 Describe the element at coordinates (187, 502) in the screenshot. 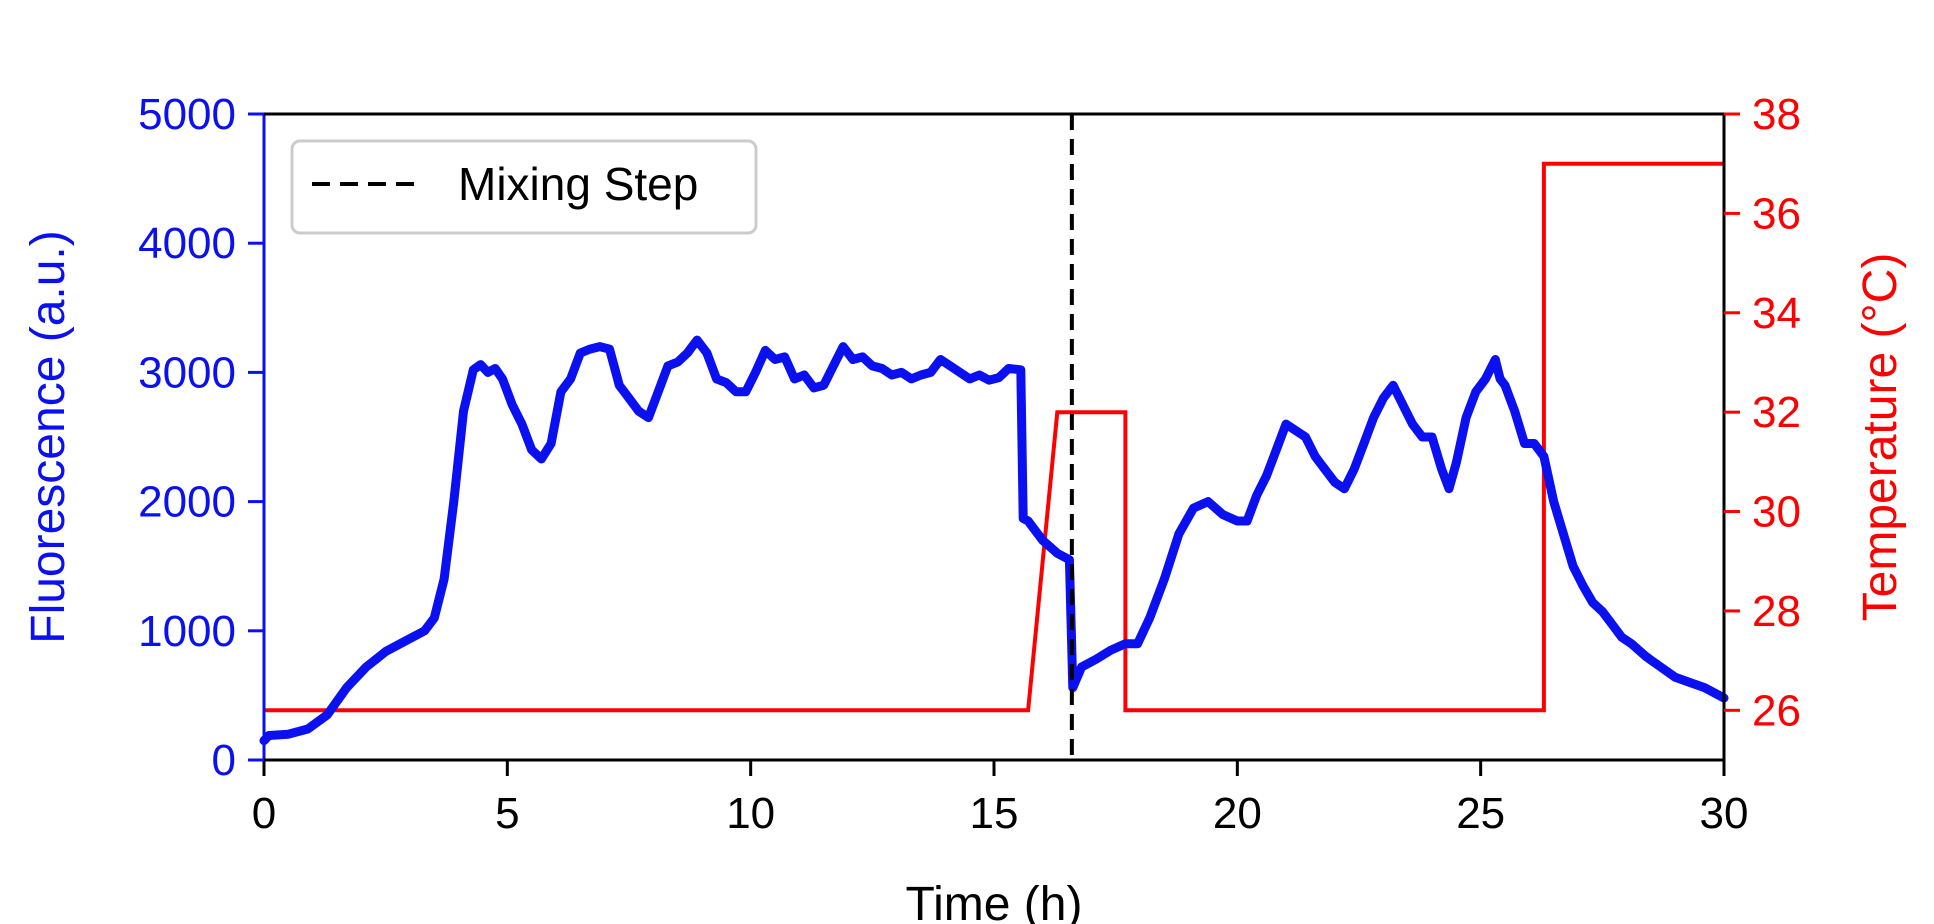

I see `left-y-tick-label: 2000` at that location.